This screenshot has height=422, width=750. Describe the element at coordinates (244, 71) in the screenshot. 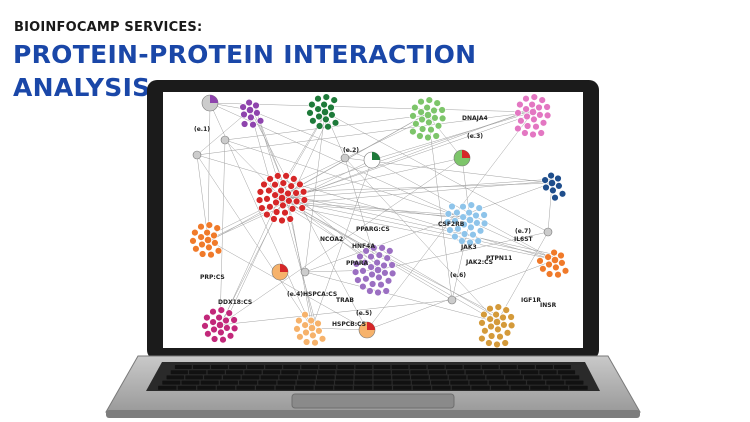

I see `page-title: PROTEIN-PROTEIN INTERACTION ANALYSIS` at that location.